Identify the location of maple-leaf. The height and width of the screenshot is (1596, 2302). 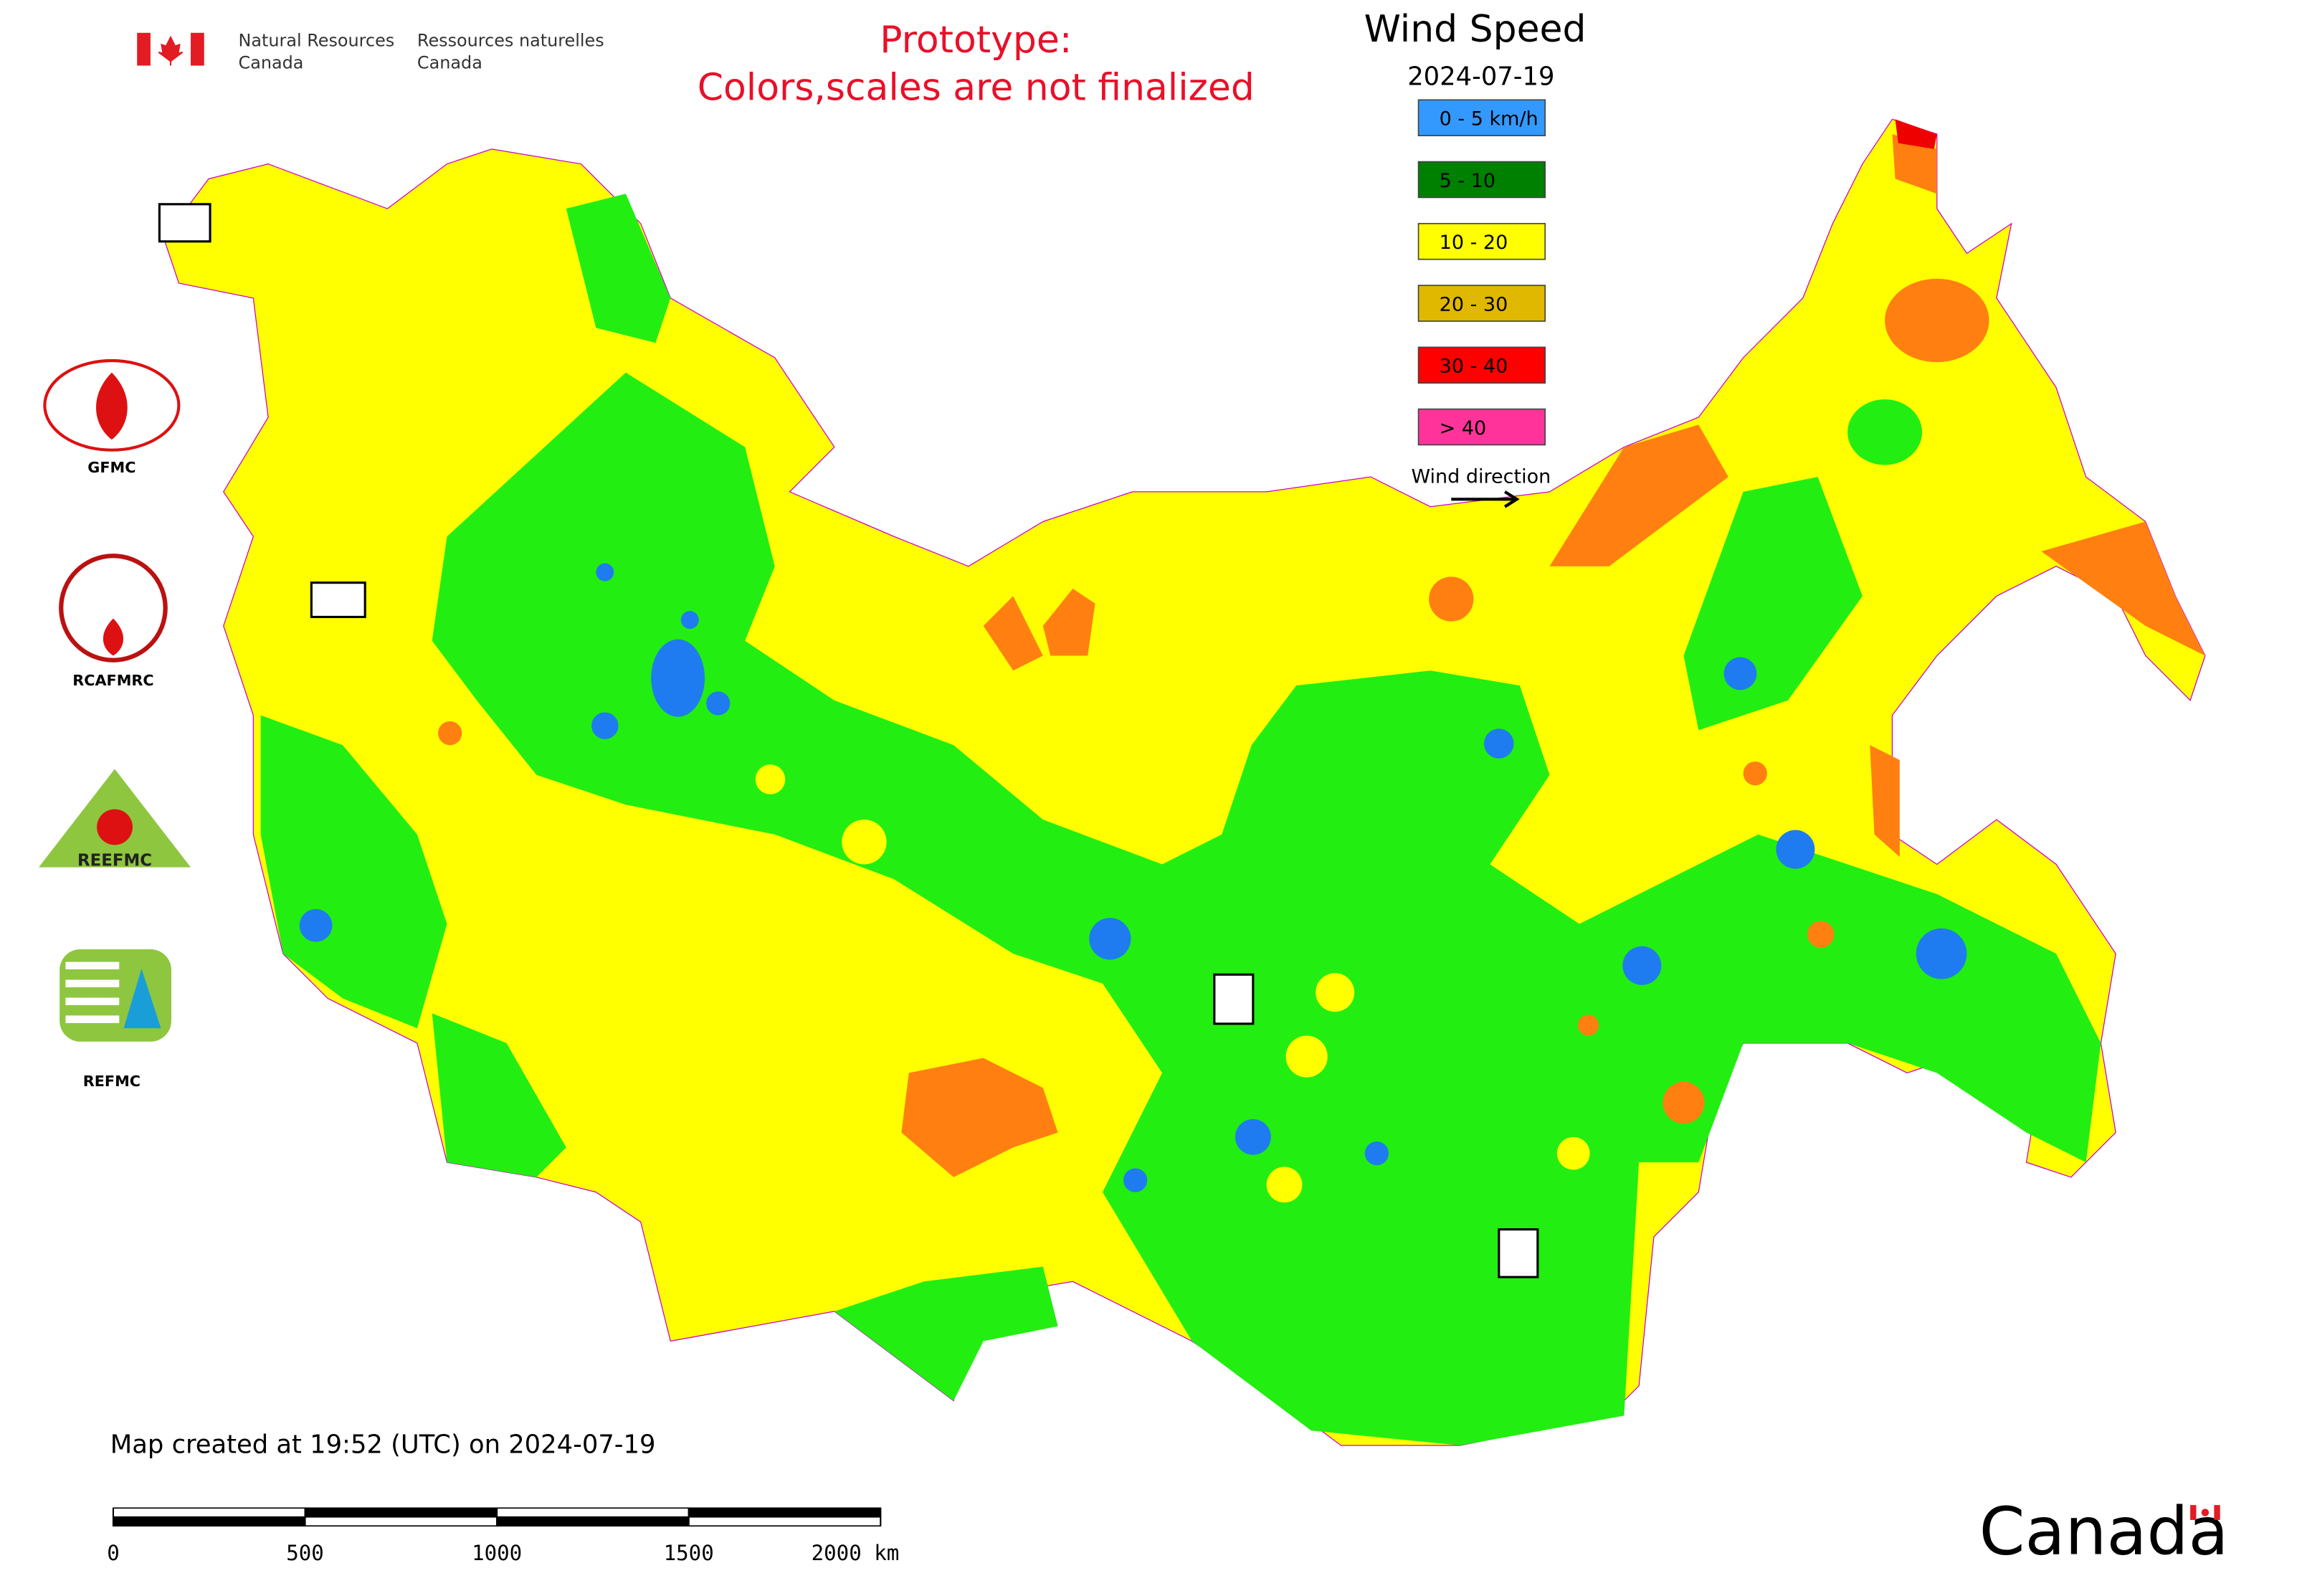
(171, 50).